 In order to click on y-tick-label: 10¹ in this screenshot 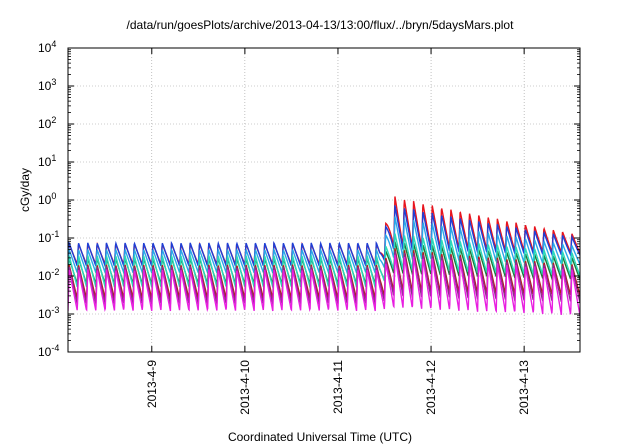, I will do `click(47, 161)`.